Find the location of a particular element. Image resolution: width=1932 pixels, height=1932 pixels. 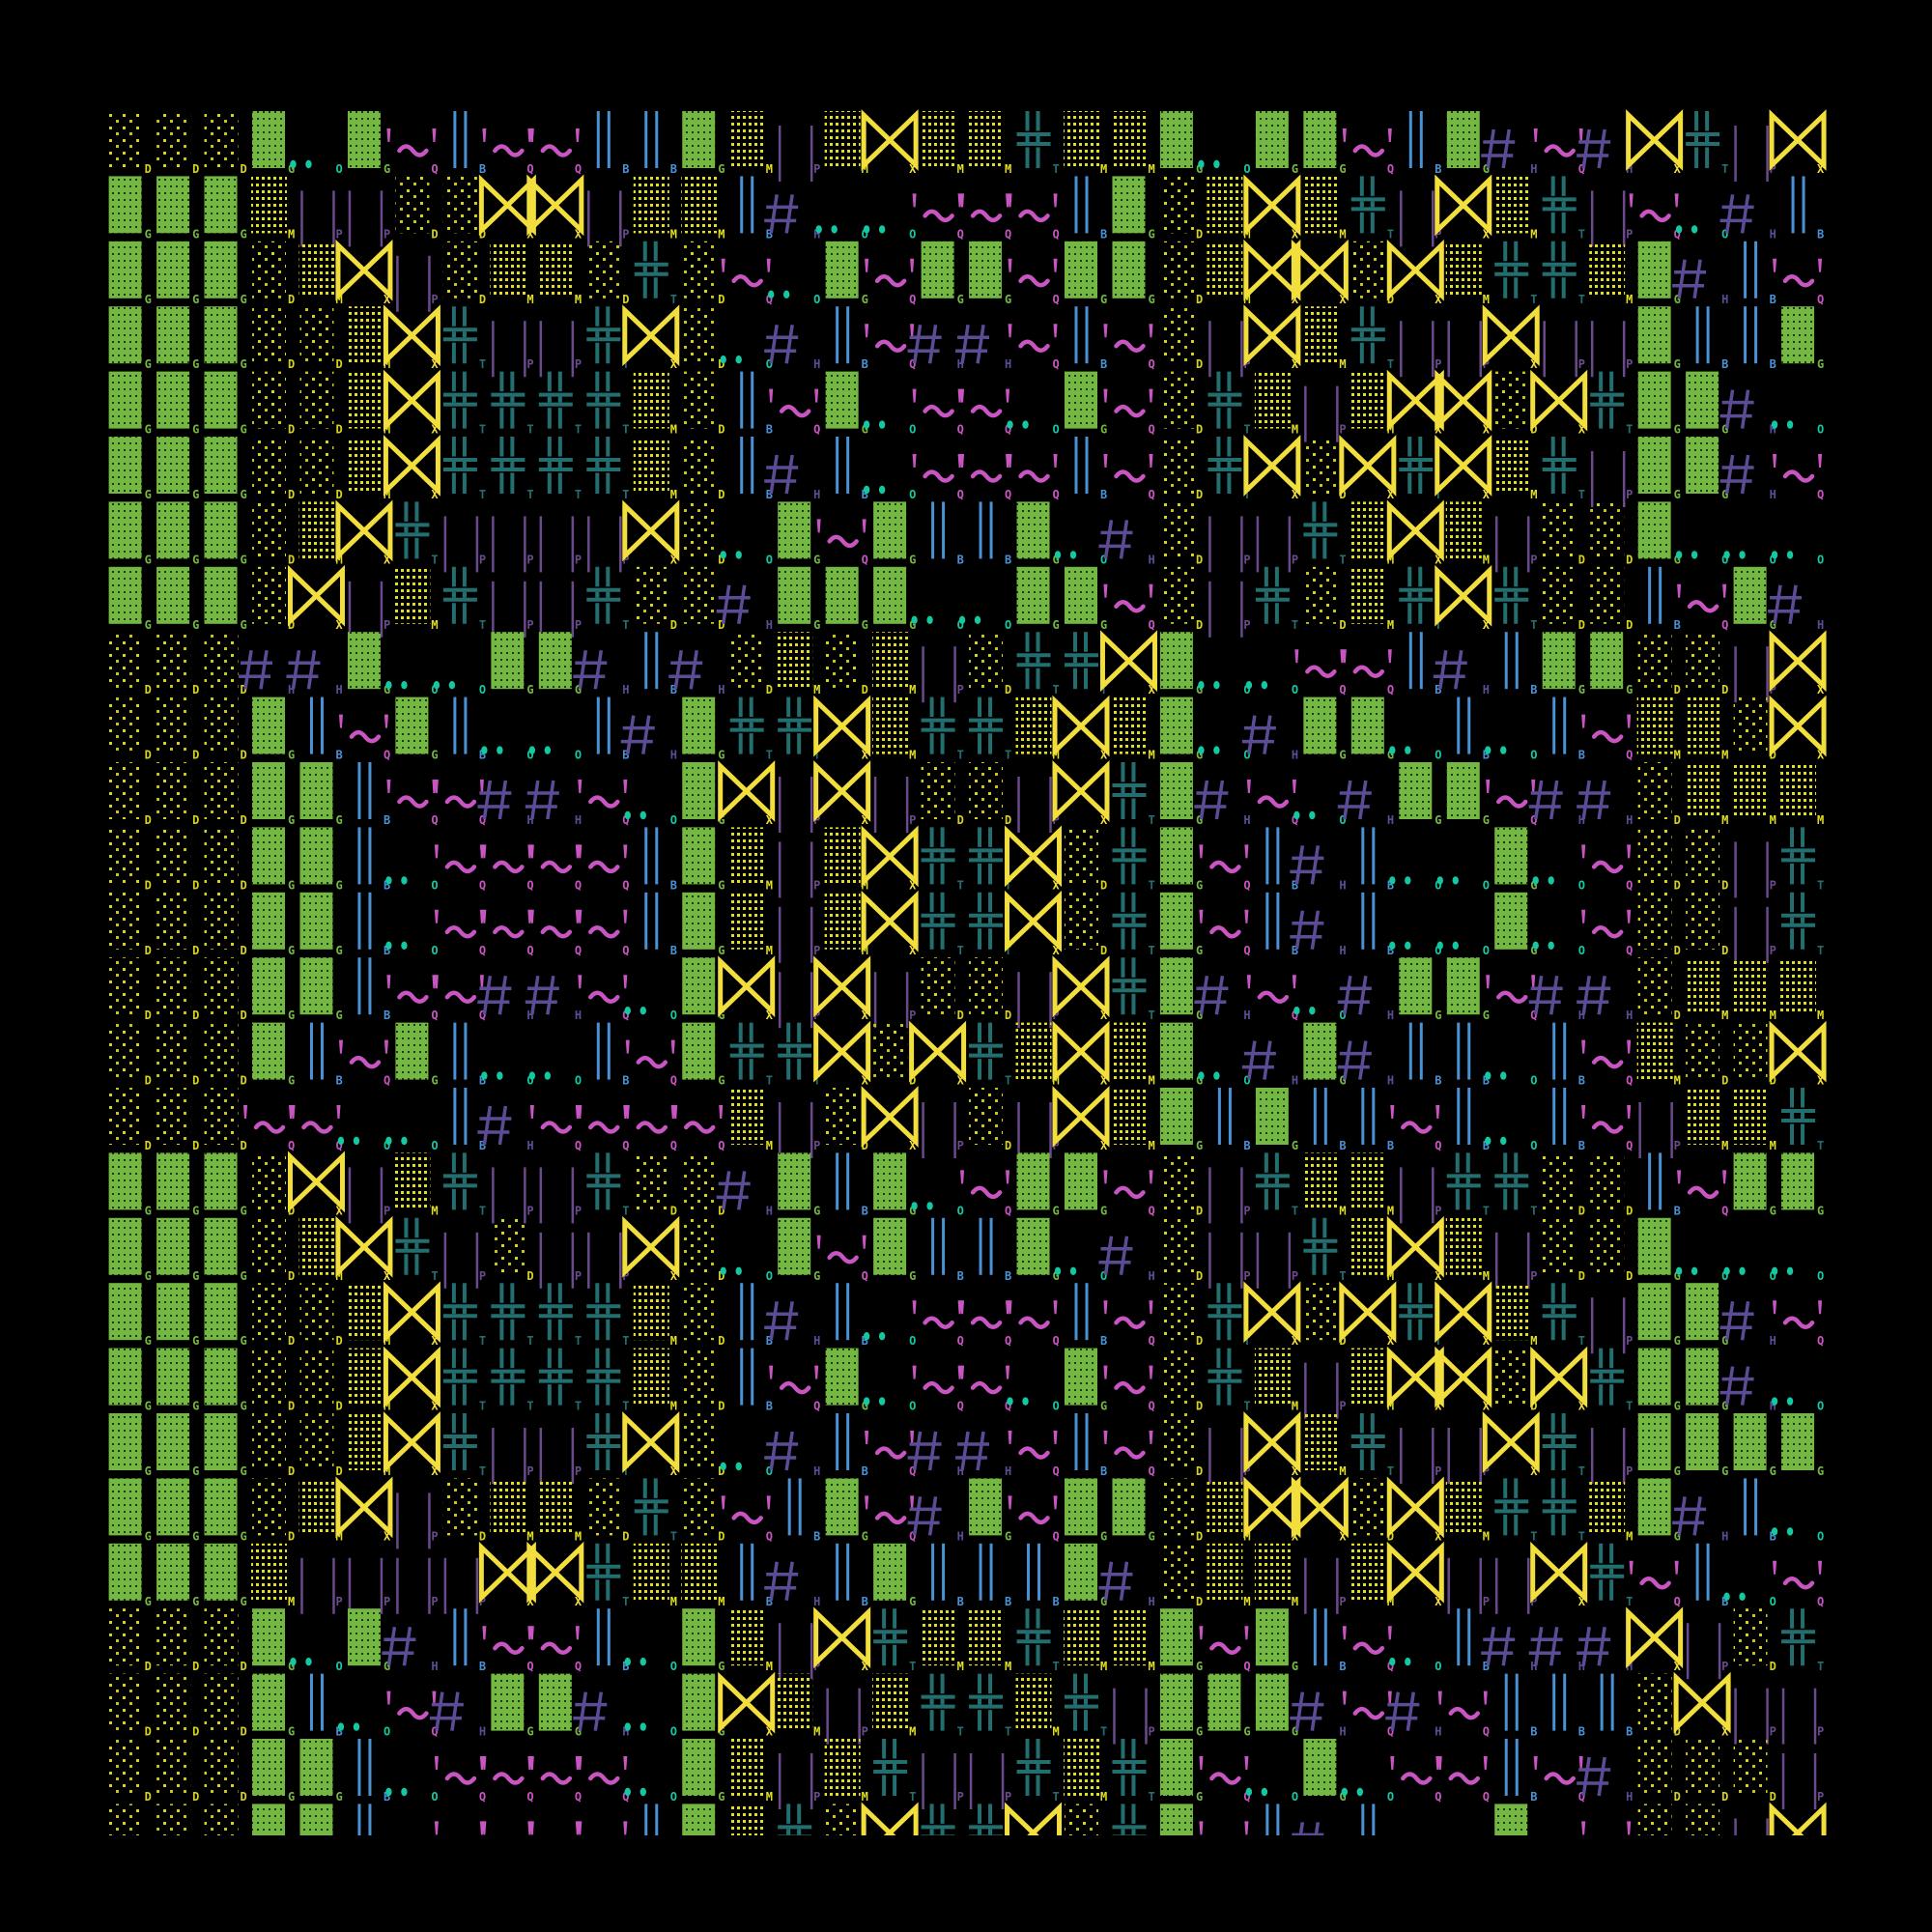

glyph-teal-double-cross: T is located at coordinates (1802, 1640).